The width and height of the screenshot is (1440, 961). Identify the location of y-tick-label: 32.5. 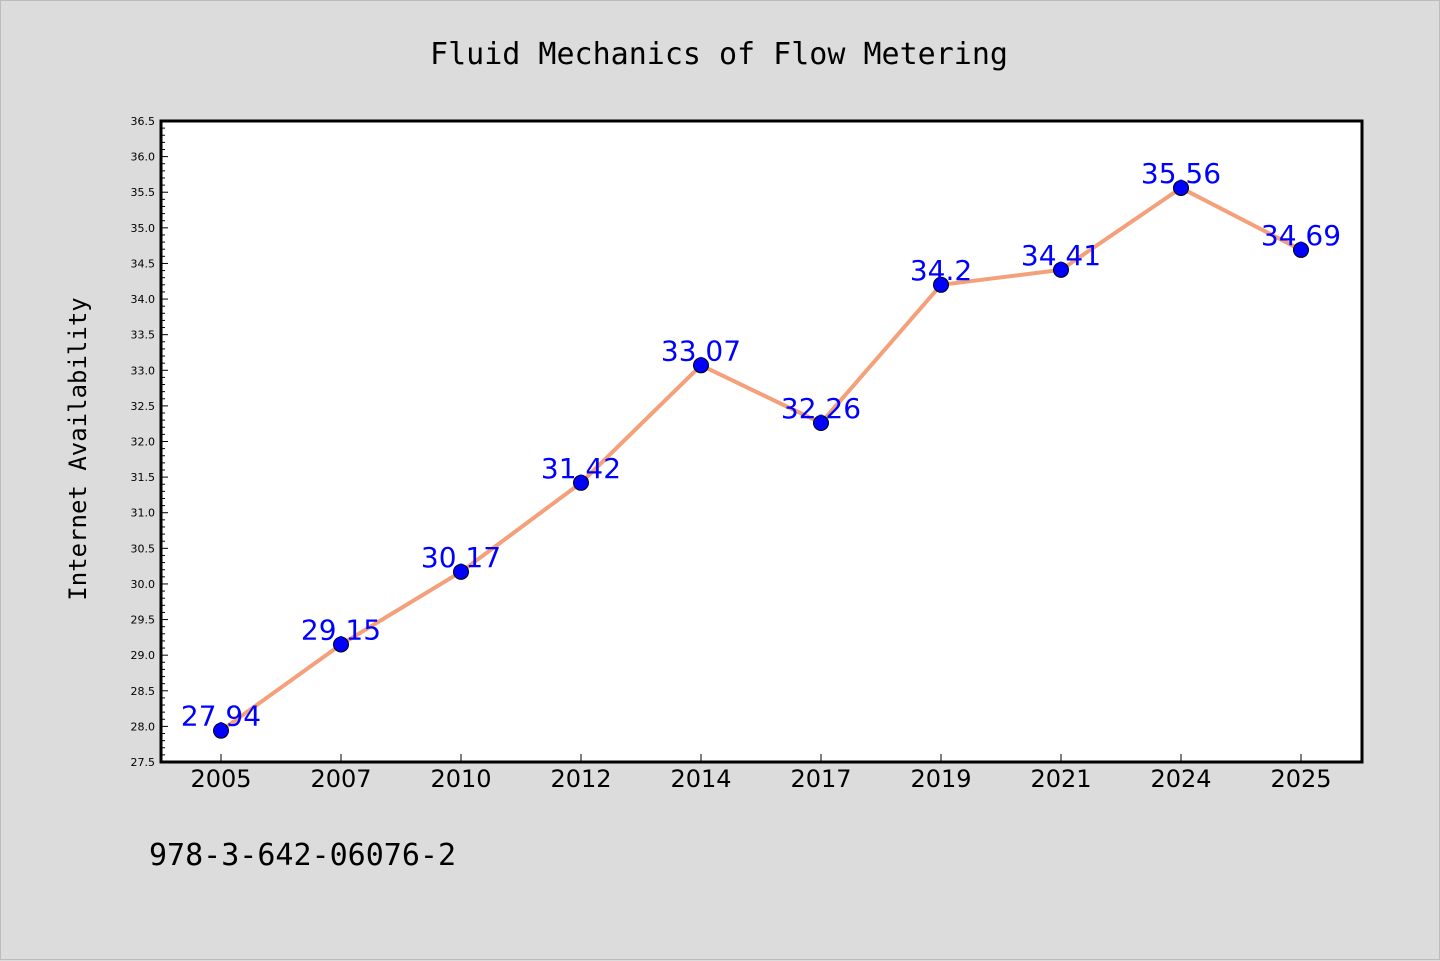
(143, 406).